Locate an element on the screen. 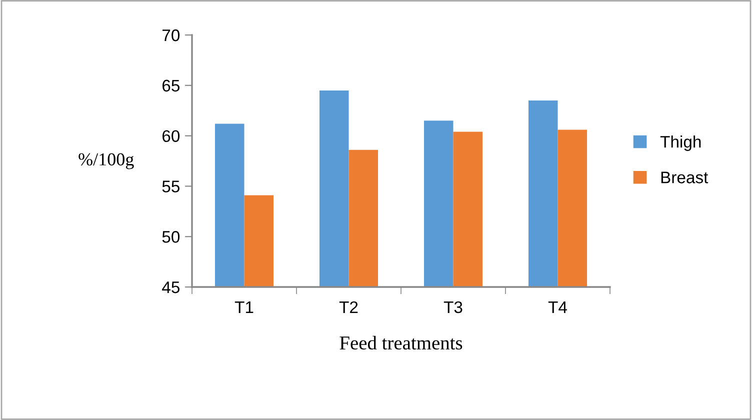 Image resolution: width=752 pixels, height=420 pixels. y-tick-label: 45 is located at coordinates (171, 288).